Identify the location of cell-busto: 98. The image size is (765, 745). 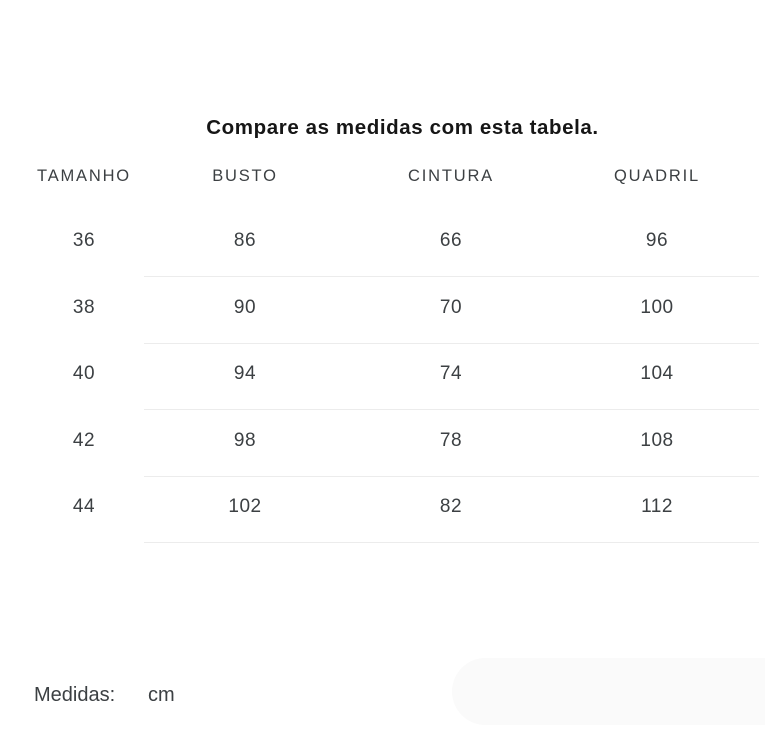
(245, 440).